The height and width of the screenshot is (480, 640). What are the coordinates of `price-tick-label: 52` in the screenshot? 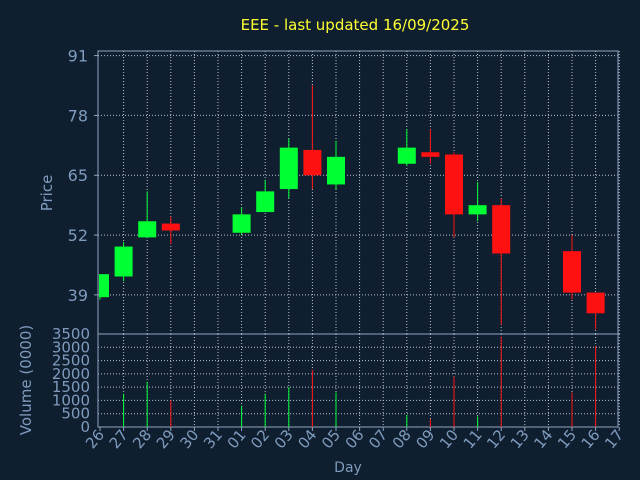 It's located at (78, 235).